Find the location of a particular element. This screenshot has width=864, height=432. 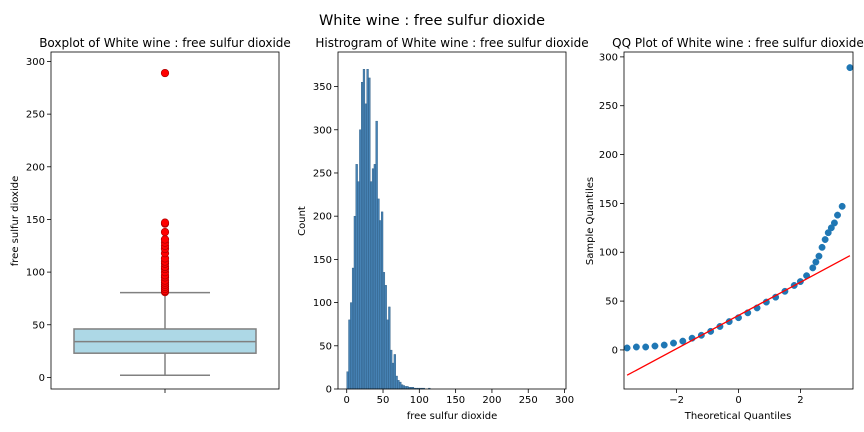

histogram-x-tick-label: 250 is located at coordinates (528, 400).